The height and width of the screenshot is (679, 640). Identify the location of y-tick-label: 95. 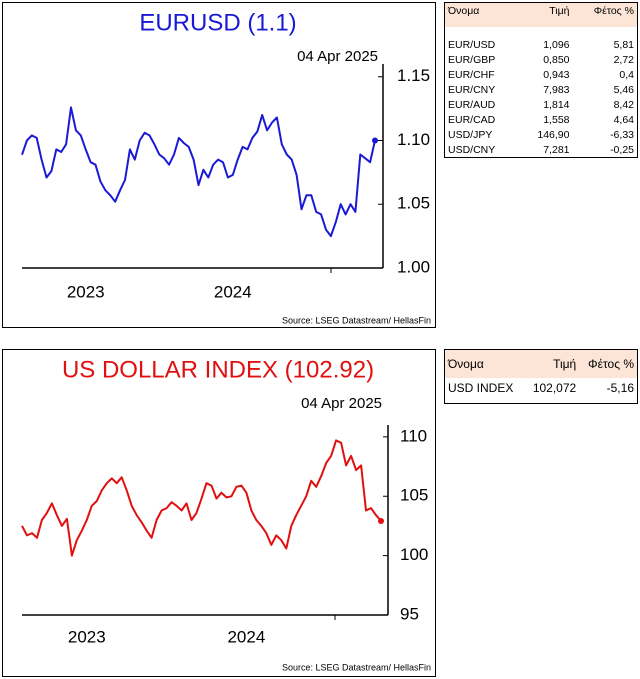
(409, 613).